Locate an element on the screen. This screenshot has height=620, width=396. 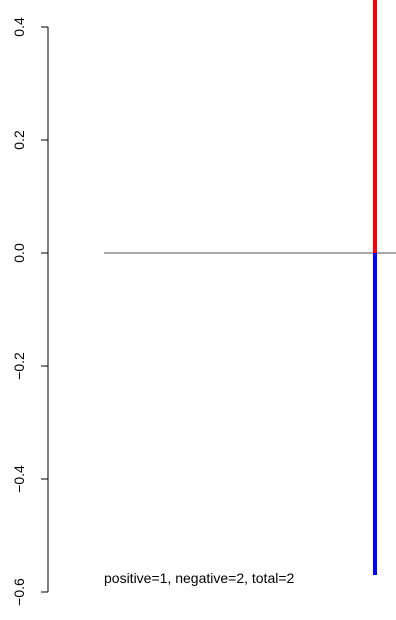
y-tick-label: 0.2 is located at coordinates (19, 140).